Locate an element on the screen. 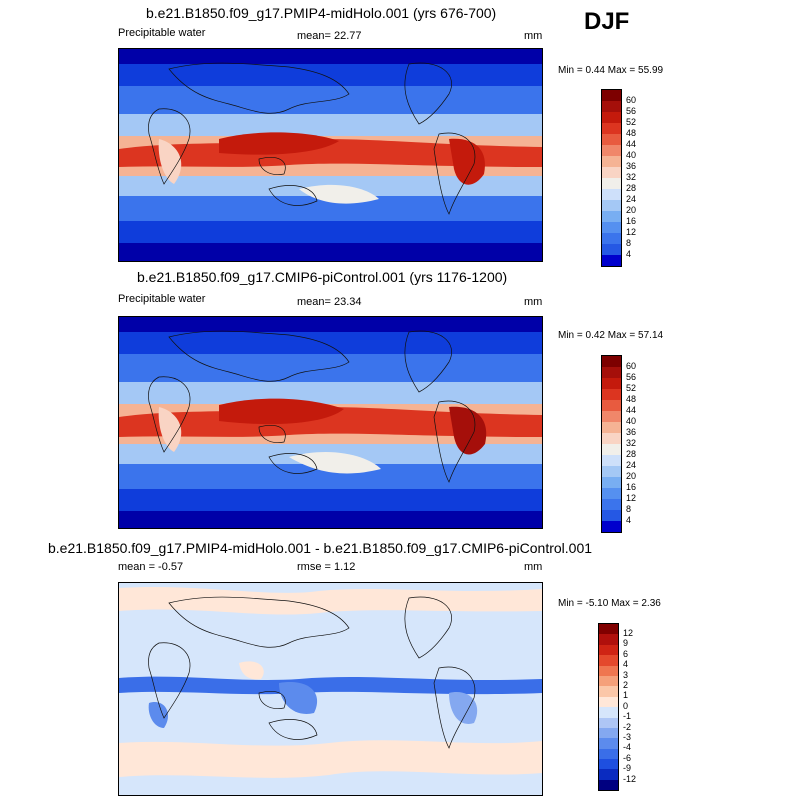 The width and height of the screenshot is (800, 800). panel-3-colorbar: 12 9 6 4 3 2 1 0 -1 -2 -3 -4 -6 -9 -12 is located at coordinates (617, 707).